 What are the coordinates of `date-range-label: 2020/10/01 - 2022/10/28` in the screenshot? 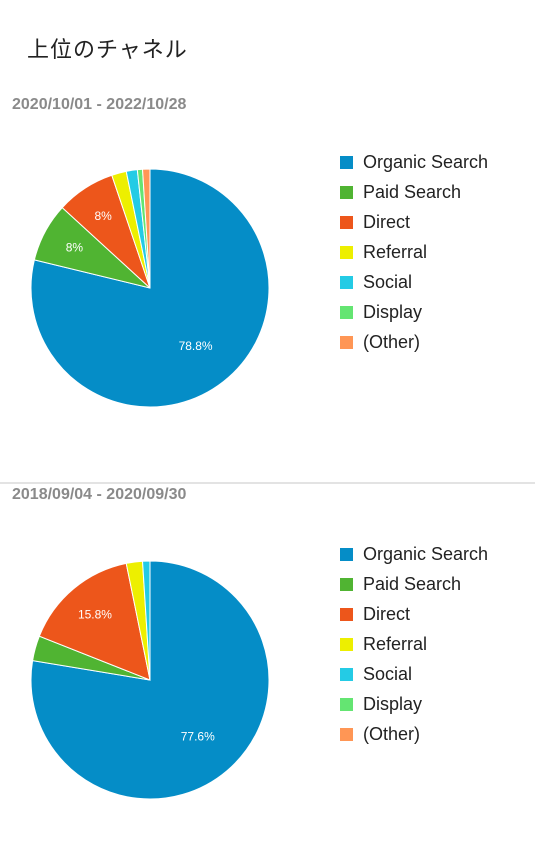 It's located at (99, 104).